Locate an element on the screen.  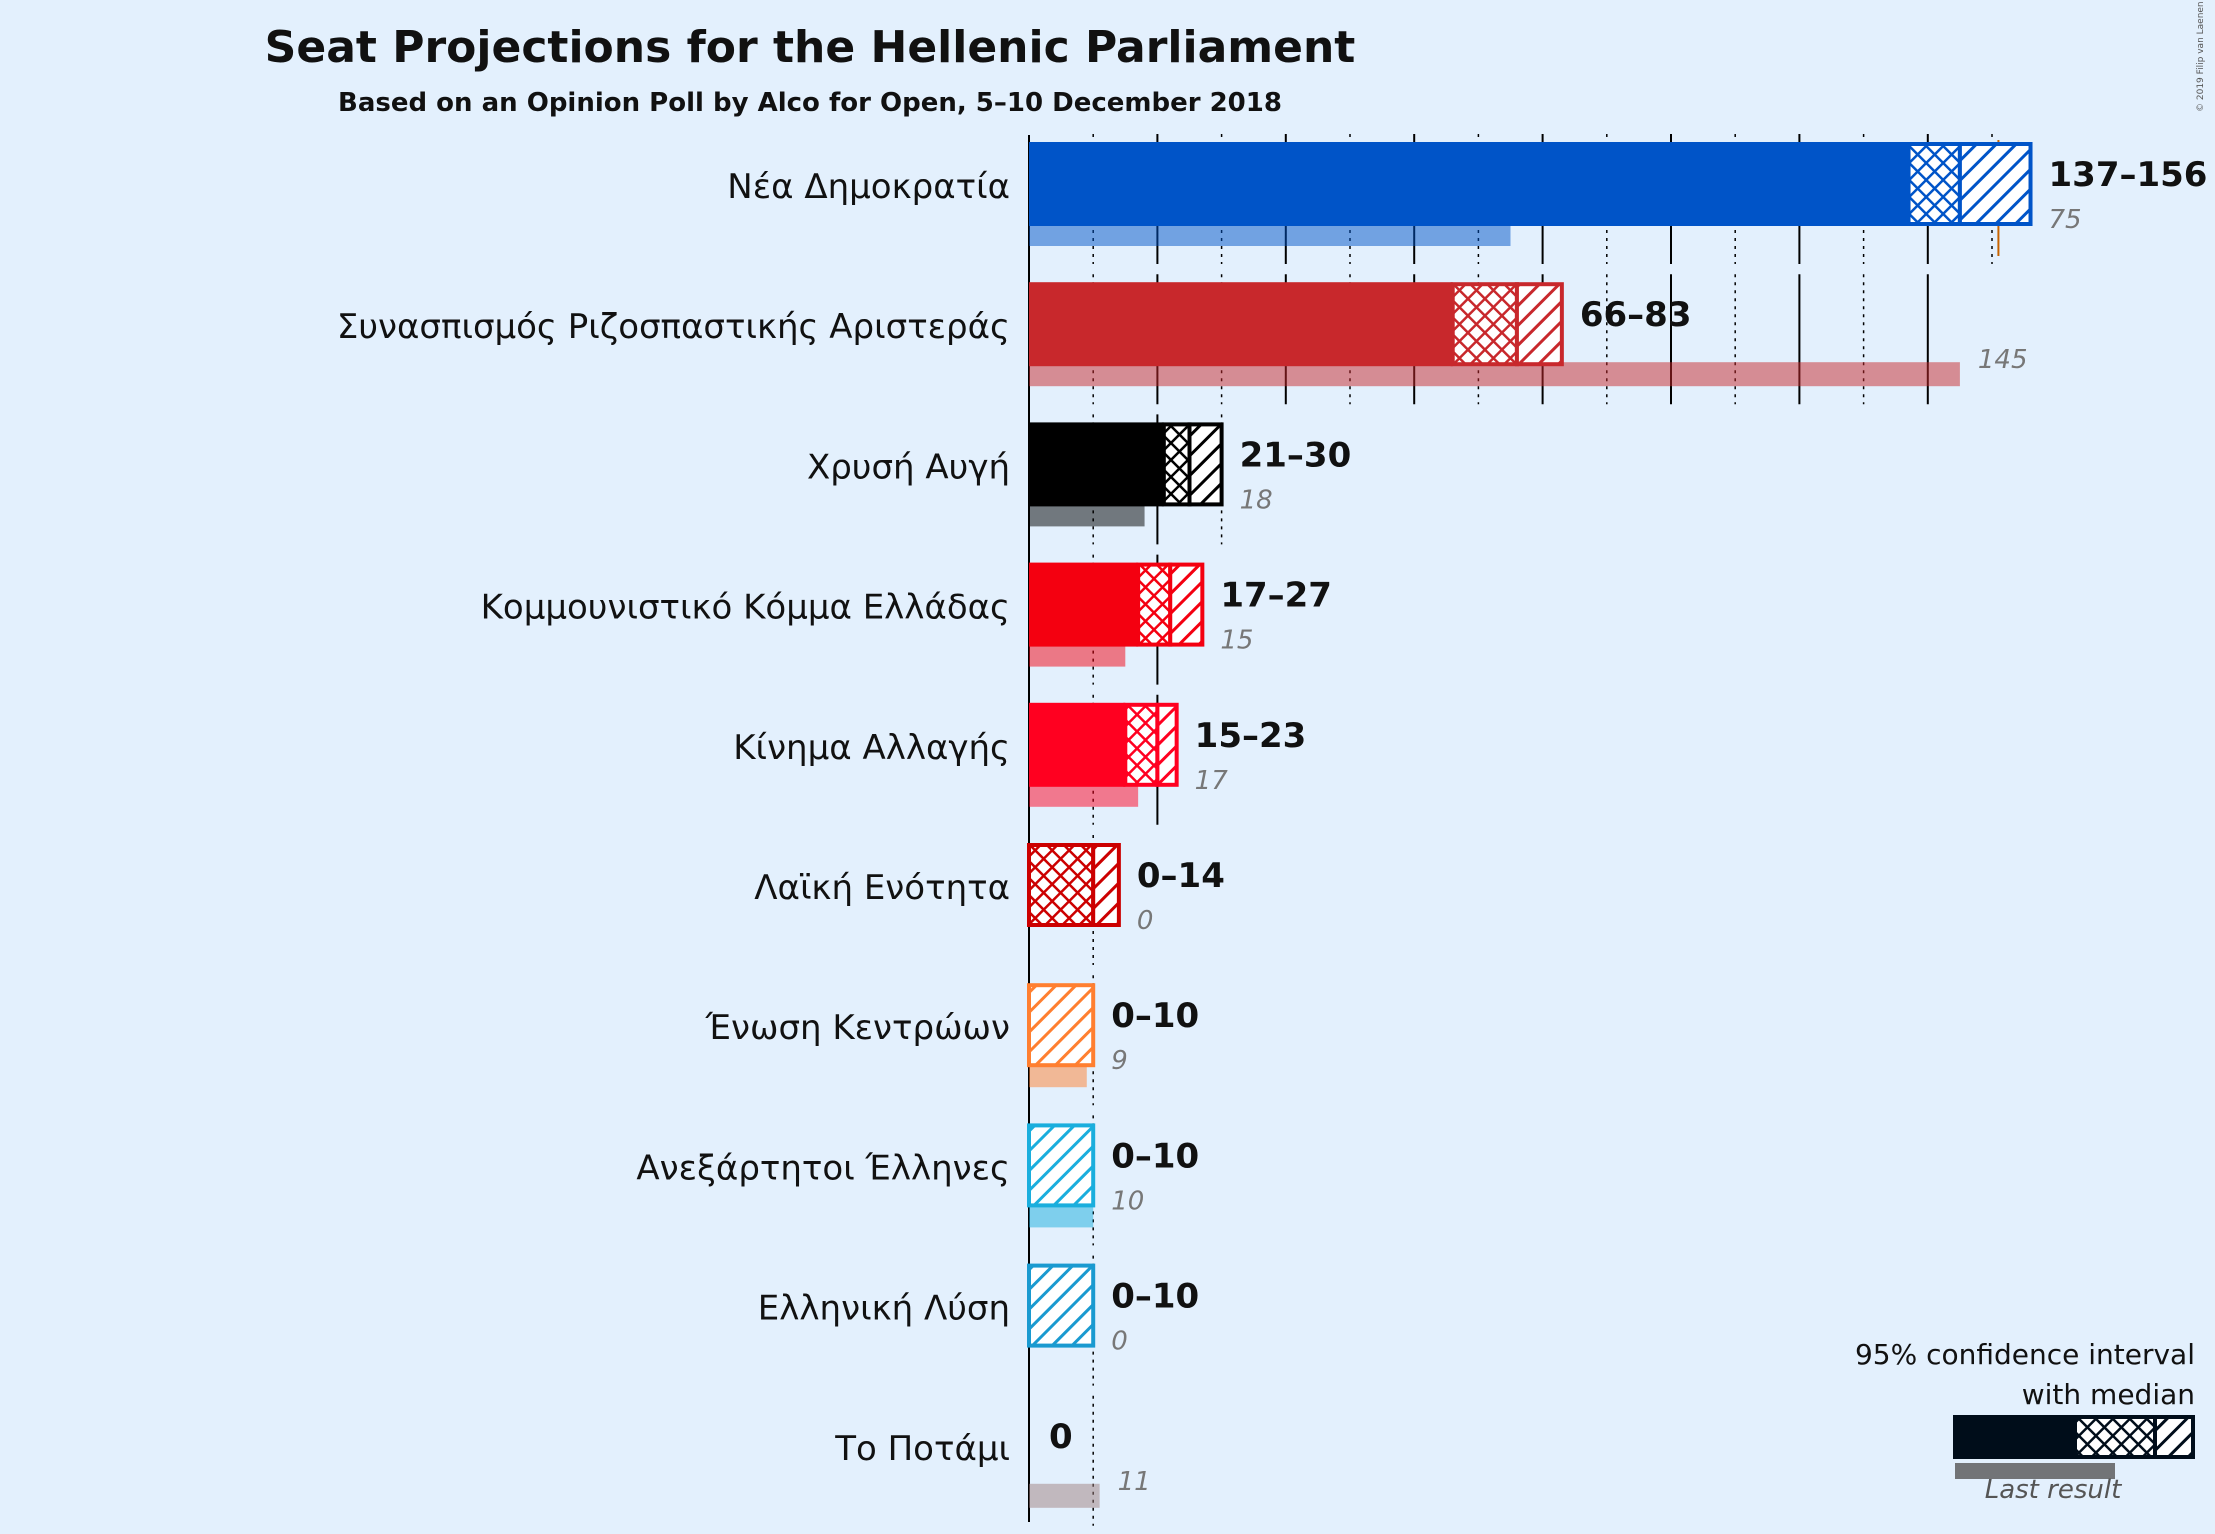
legend-line-2: with median is located at coordinates (2108, 1394).